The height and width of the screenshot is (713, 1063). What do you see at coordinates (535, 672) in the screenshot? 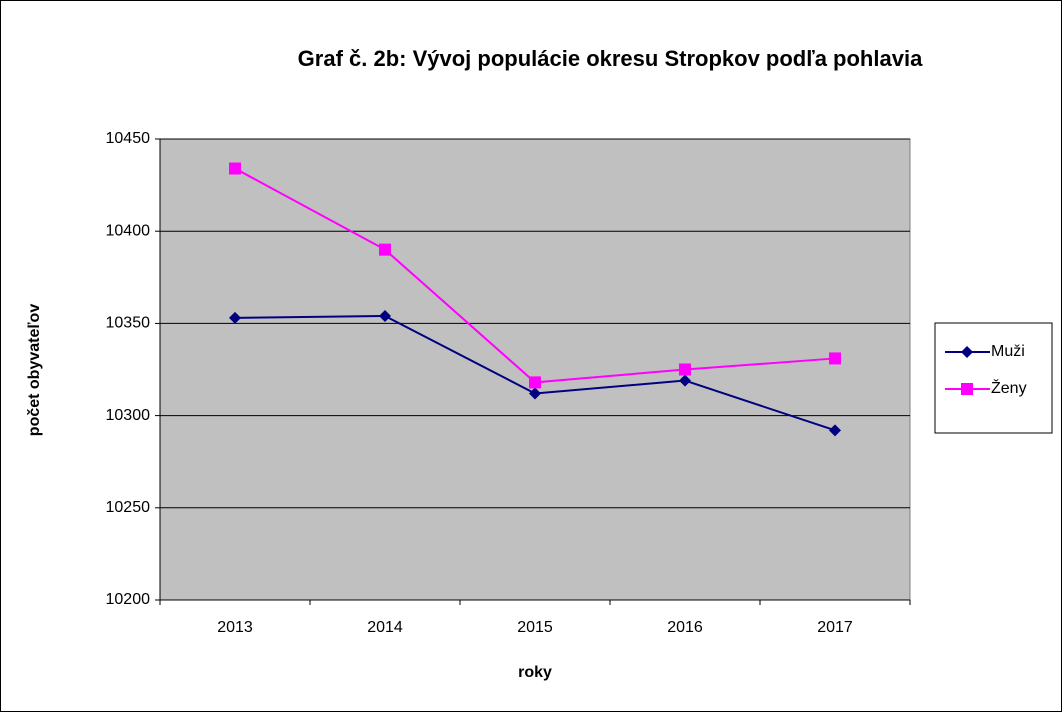
I see `x-axis-label: roky` at bounding box center [535, 672].